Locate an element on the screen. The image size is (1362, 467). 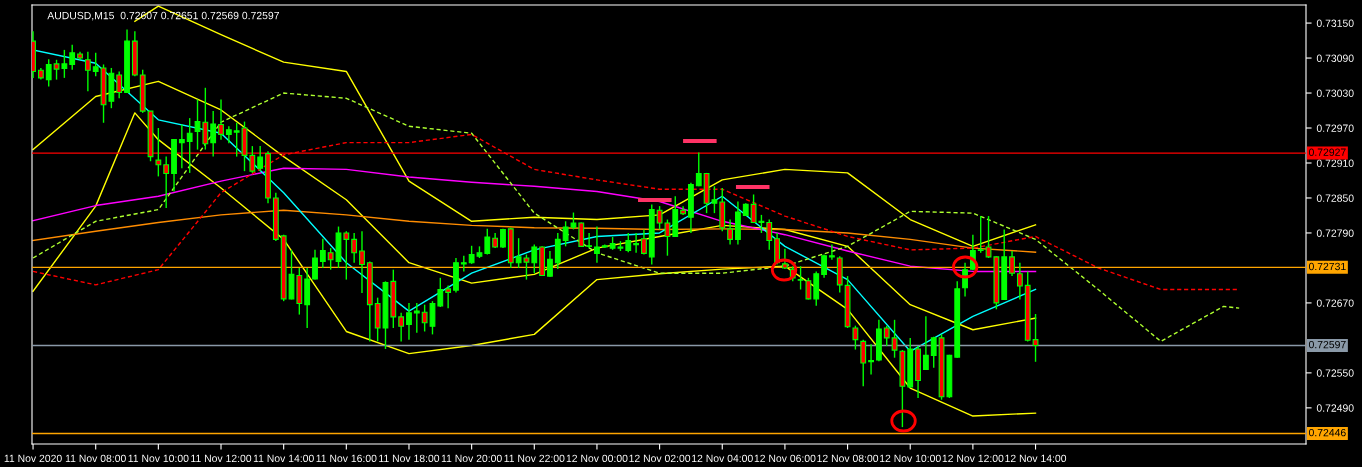
ref-line-label: 0.72446 is located at coordinates (1327, 432).